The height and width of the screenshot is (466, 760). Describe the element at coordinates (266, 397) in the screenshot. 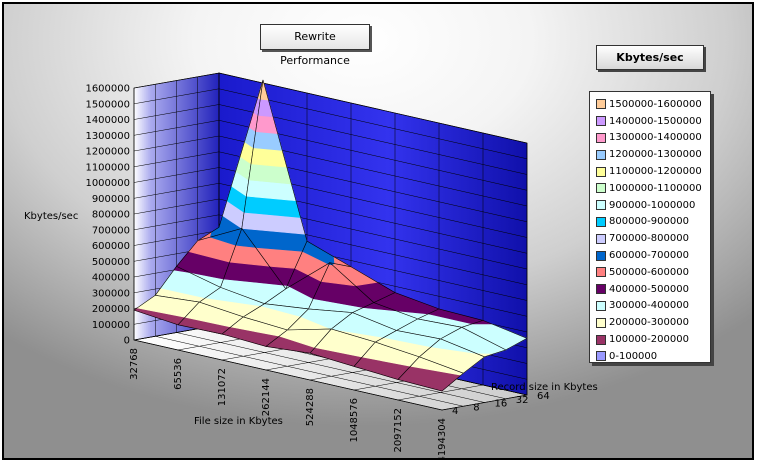

I see `x-tick-label: 262144` at that location.